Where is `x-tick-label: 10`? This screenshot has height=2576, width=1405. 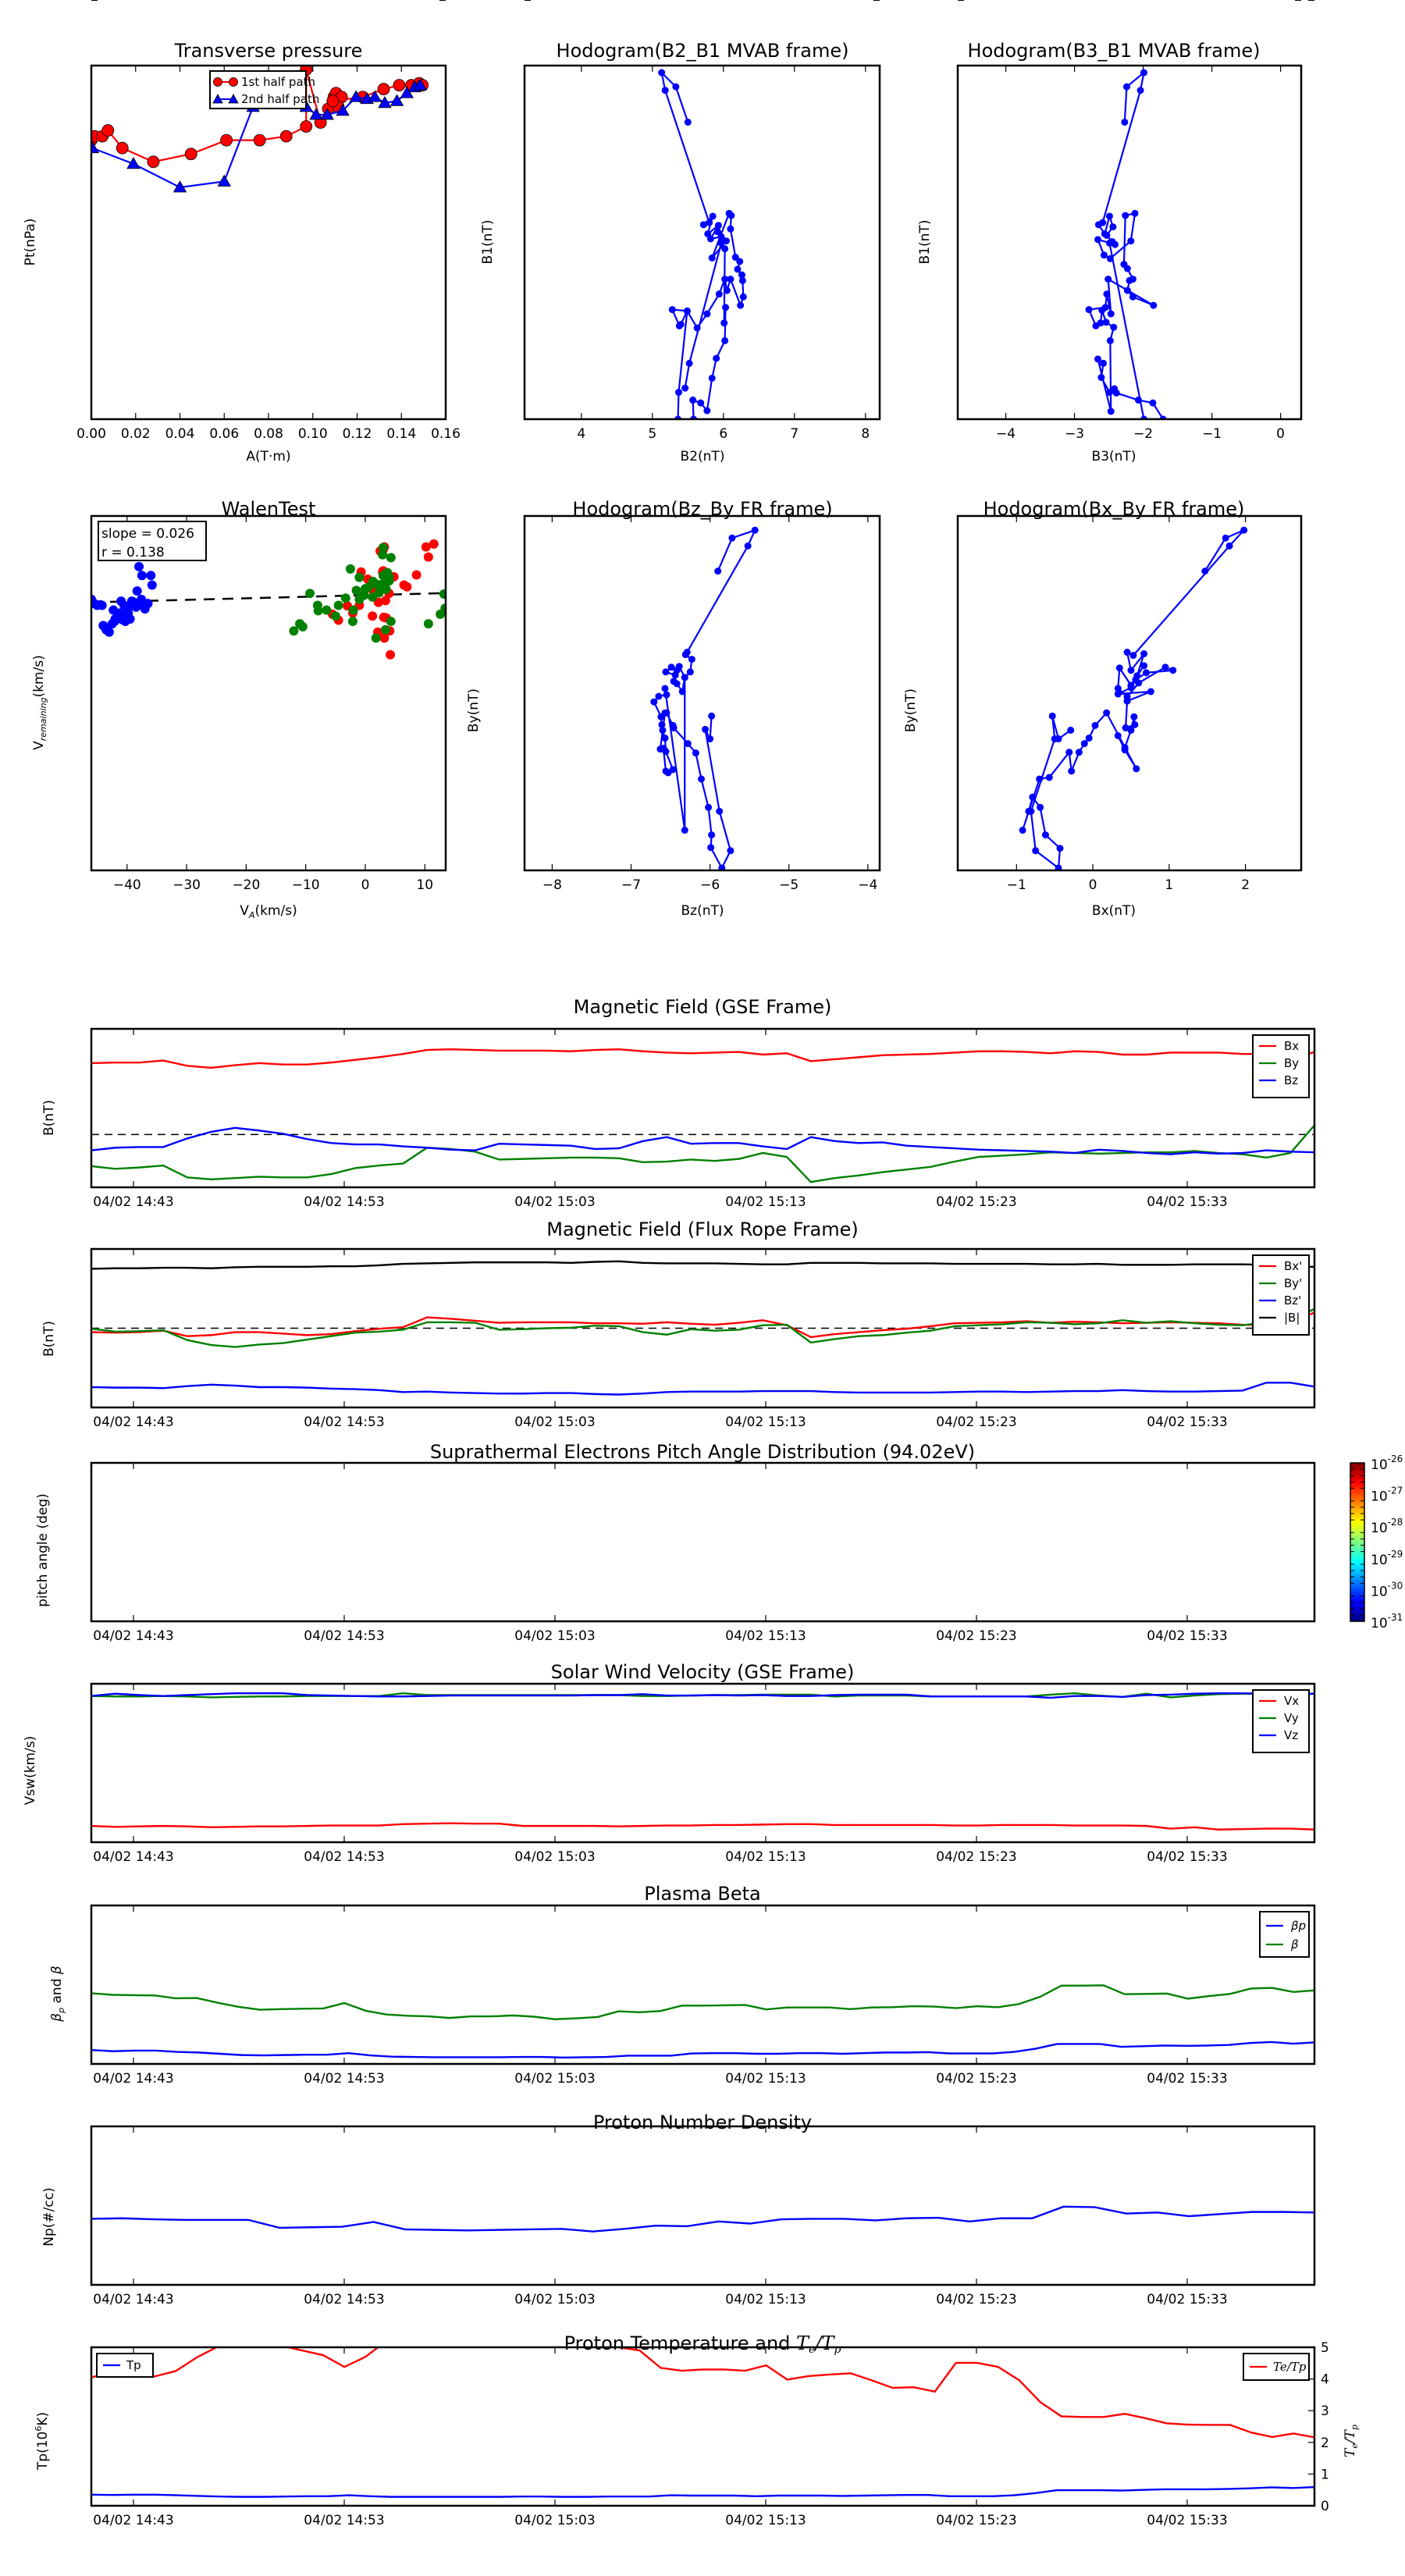
x-tick-label: 10 is located at coordinates (424, 885).